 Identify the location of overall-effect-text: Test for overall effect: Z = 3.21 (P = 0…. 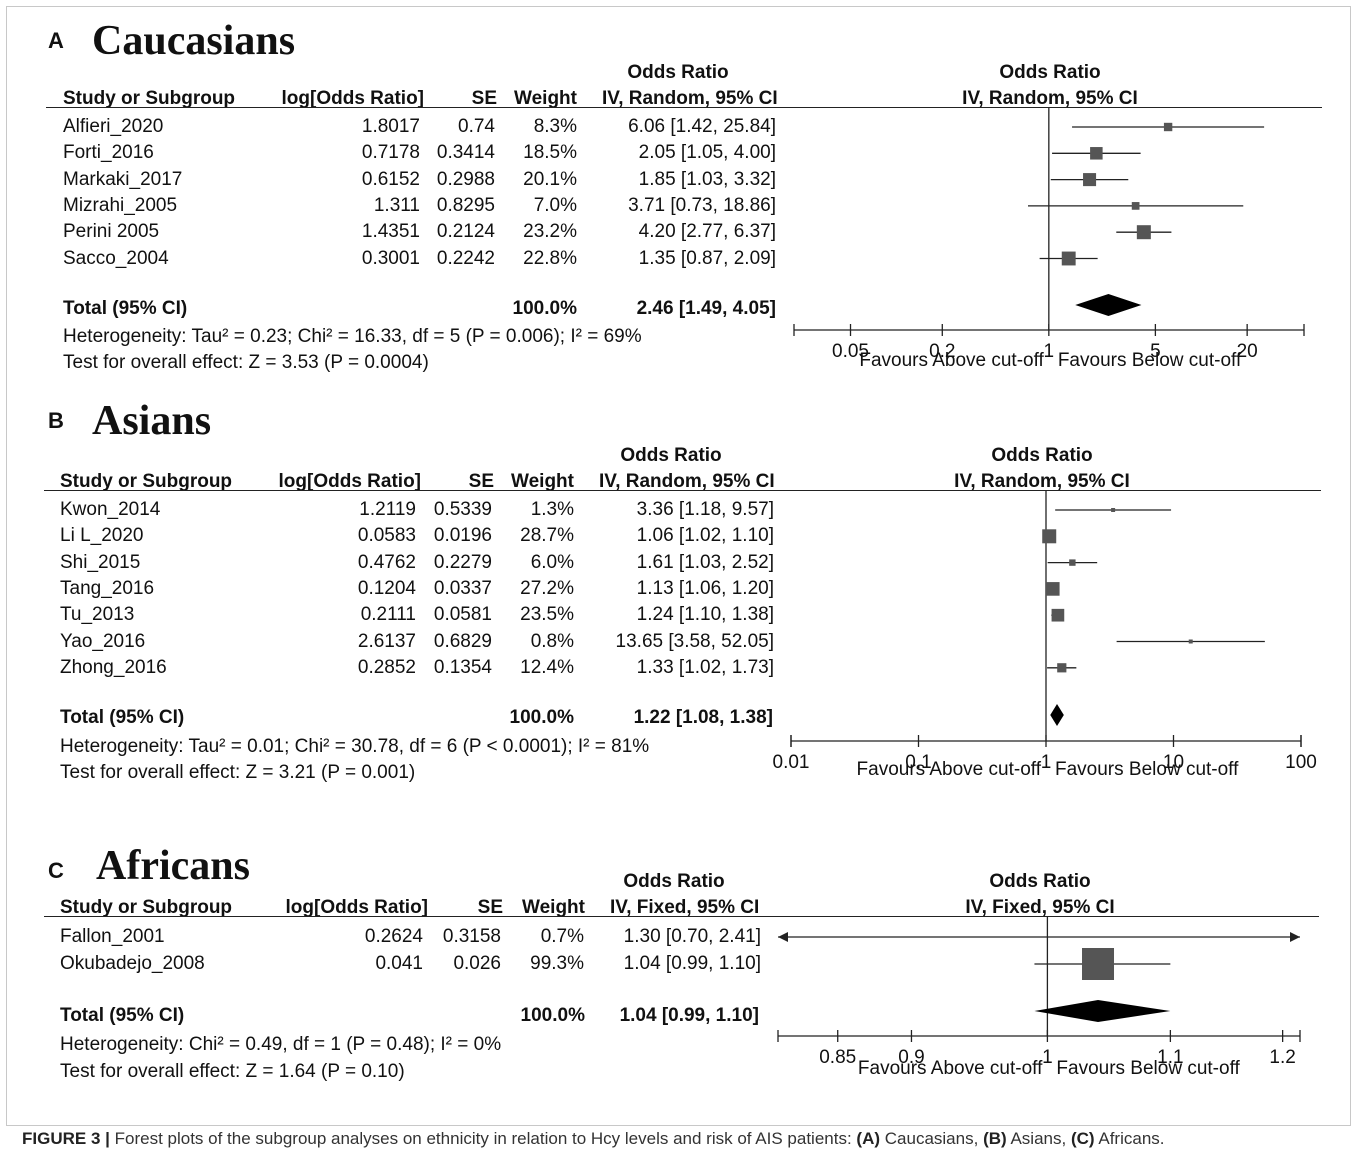
(238, 772).